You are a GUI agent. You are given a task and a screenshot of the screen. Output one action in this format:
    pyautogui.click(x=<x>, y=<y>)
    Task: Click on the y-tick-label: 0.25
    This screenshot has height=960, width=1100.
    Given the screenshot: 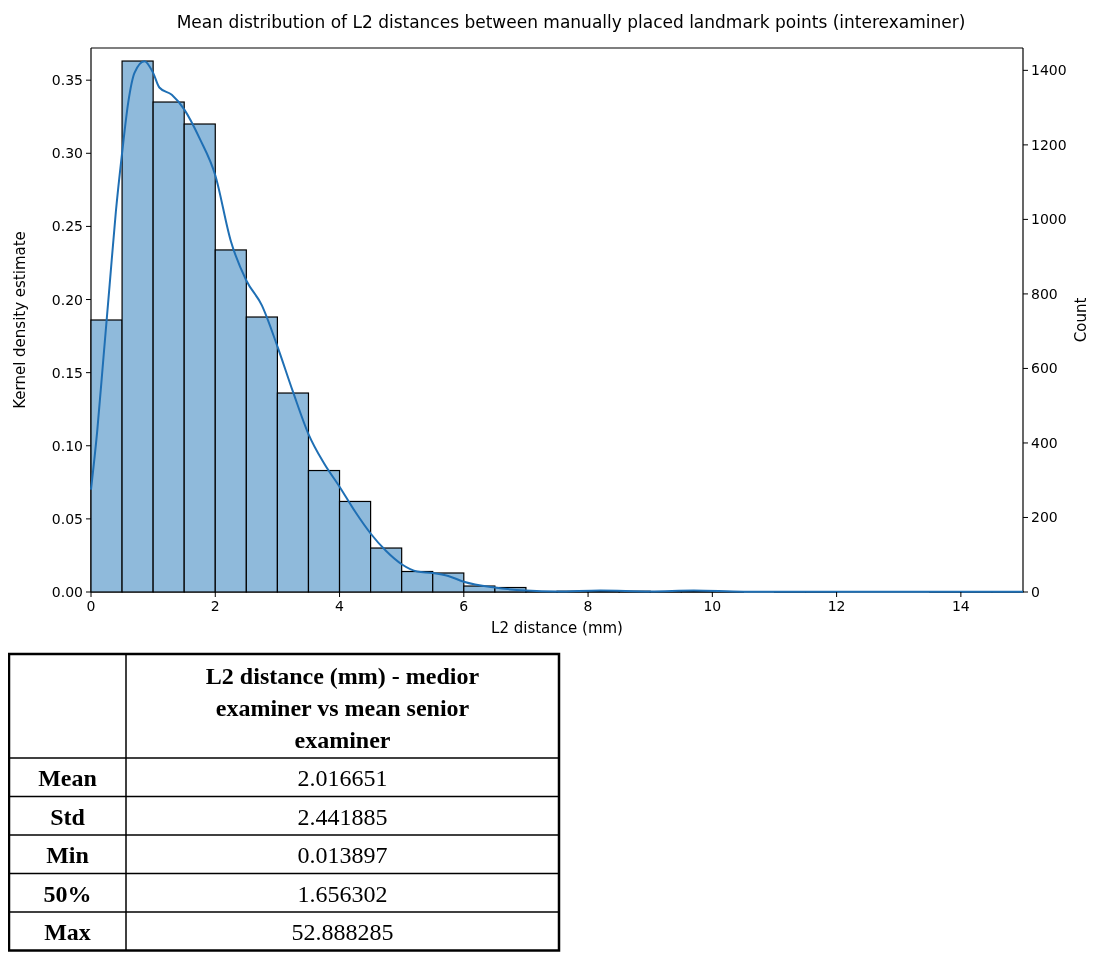 What is the action you would take?
    pyautogui.click(x=67, y=226)
    